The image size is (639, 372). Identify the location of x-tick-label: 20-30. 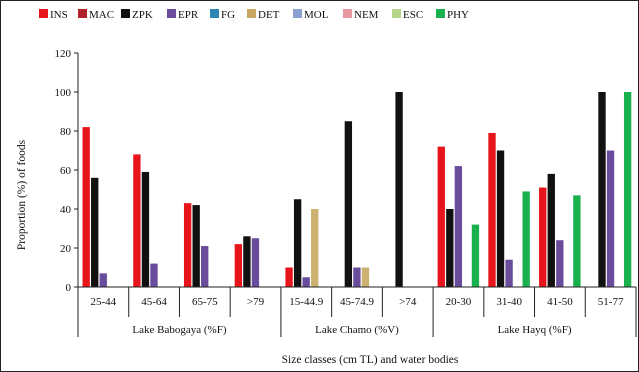
(459, 302).